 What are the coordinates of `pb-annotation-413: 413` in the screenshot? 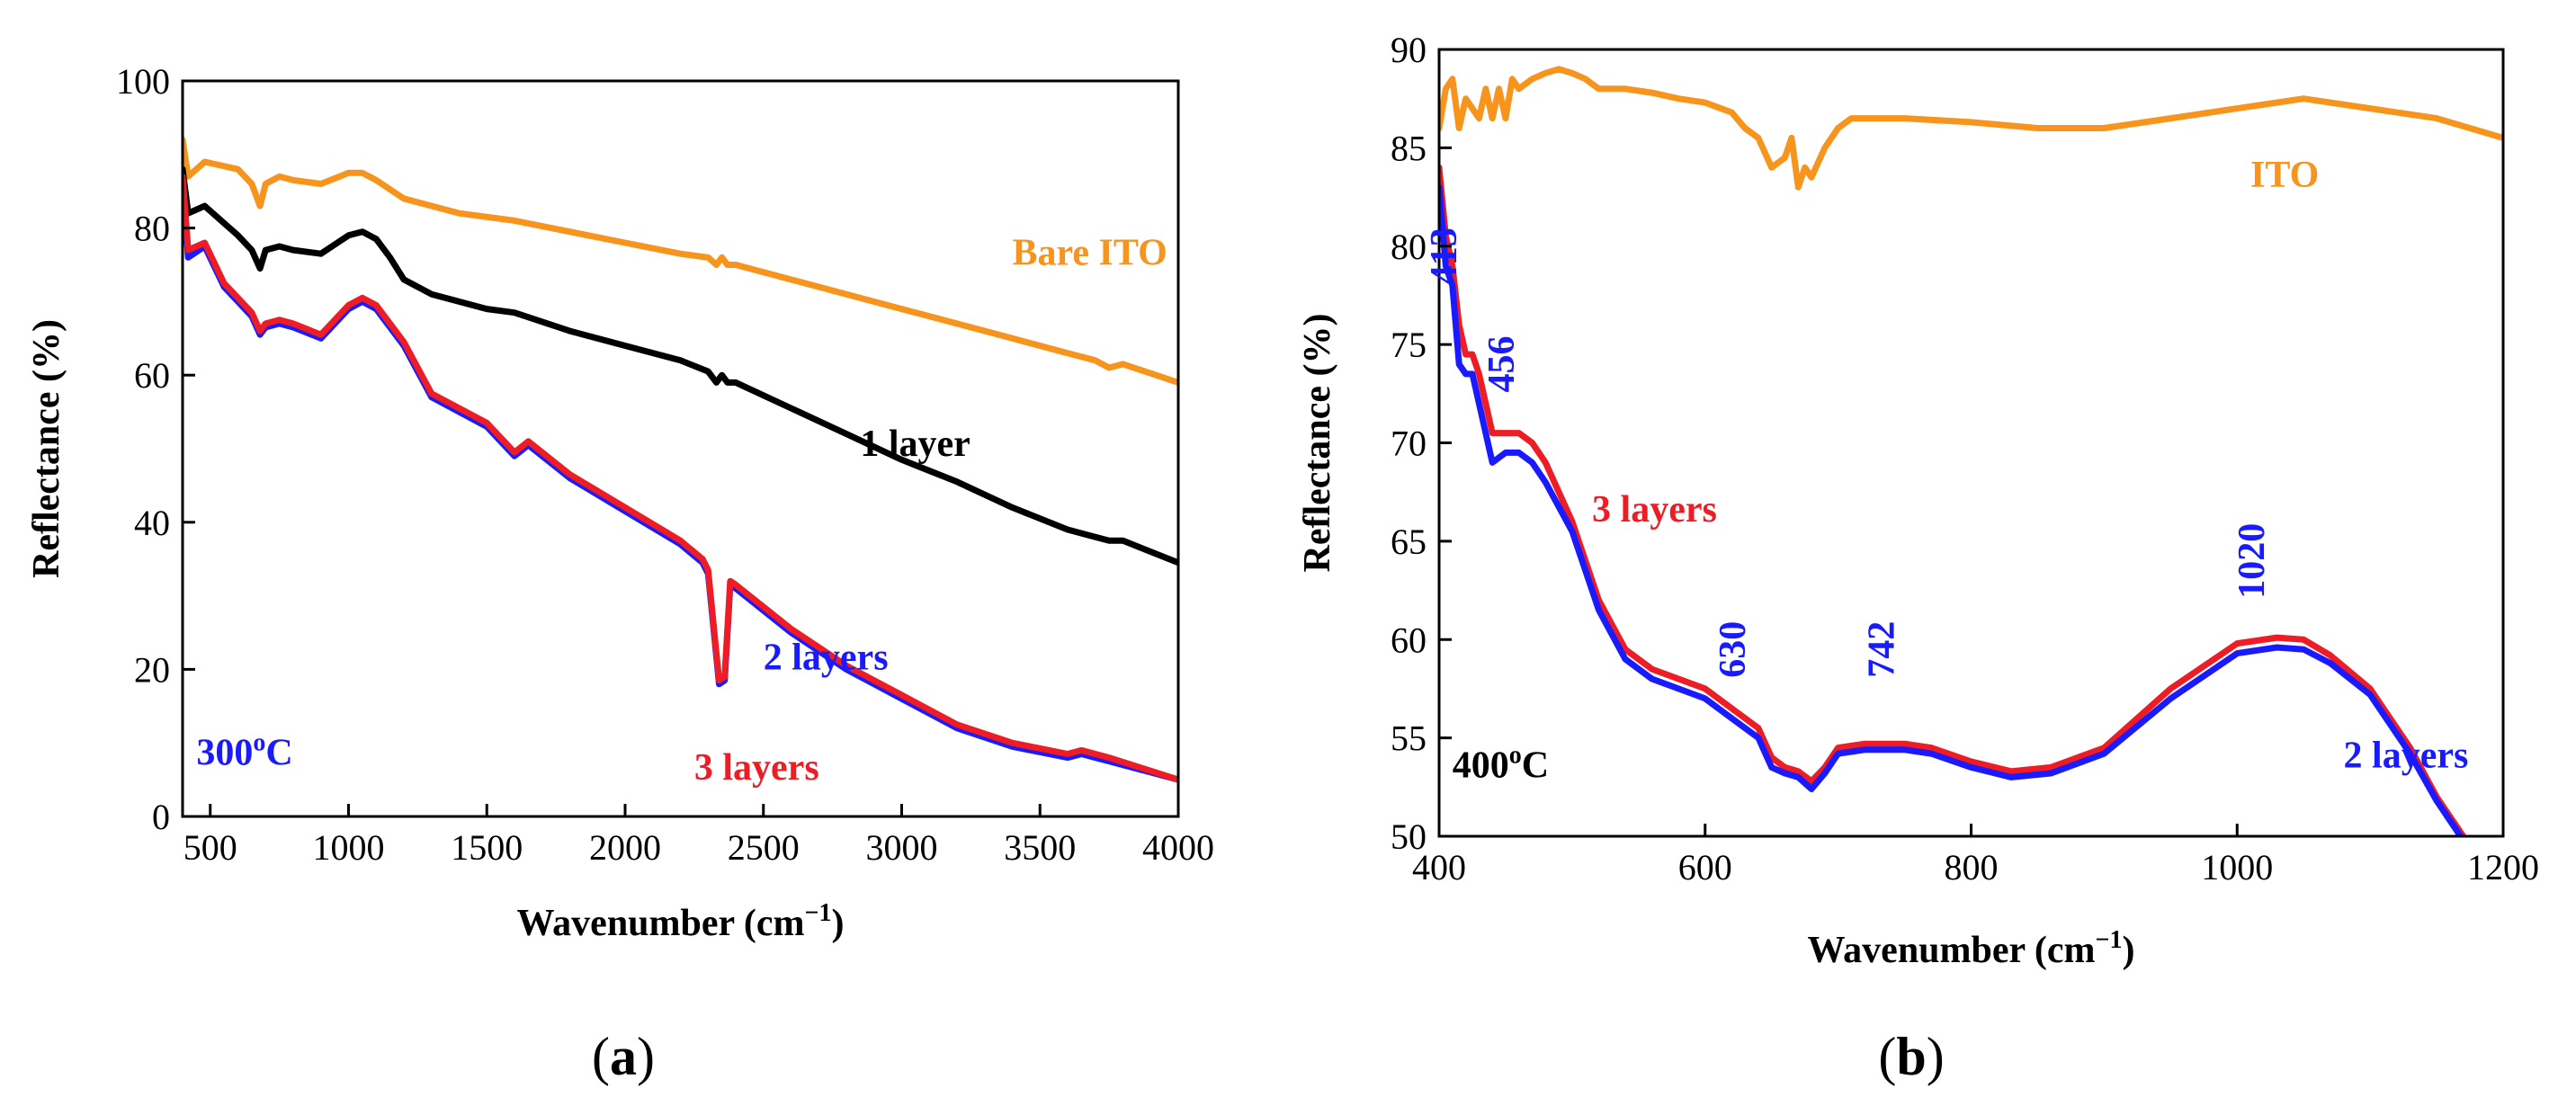 It's located at (1444, 255).